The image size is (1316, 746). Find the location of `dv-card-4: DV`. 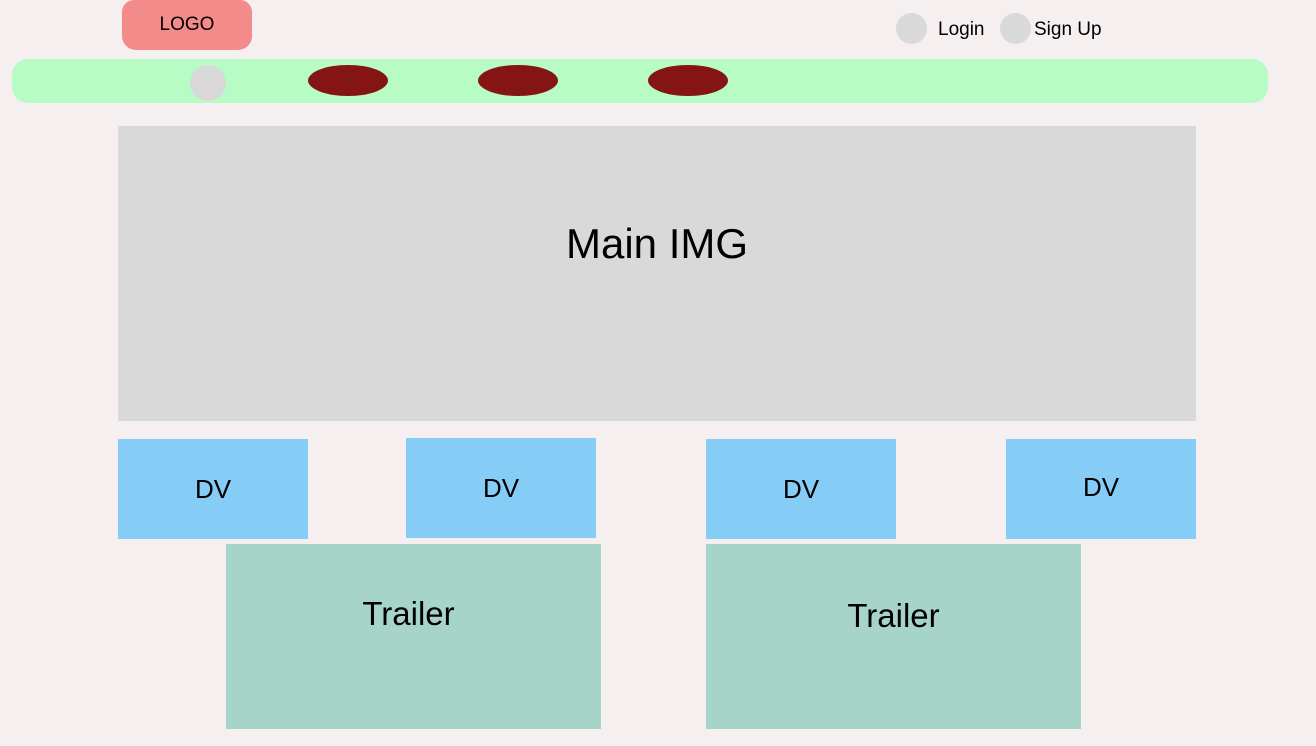

dv-card-4: DV is located at coordinates (1101, 489).